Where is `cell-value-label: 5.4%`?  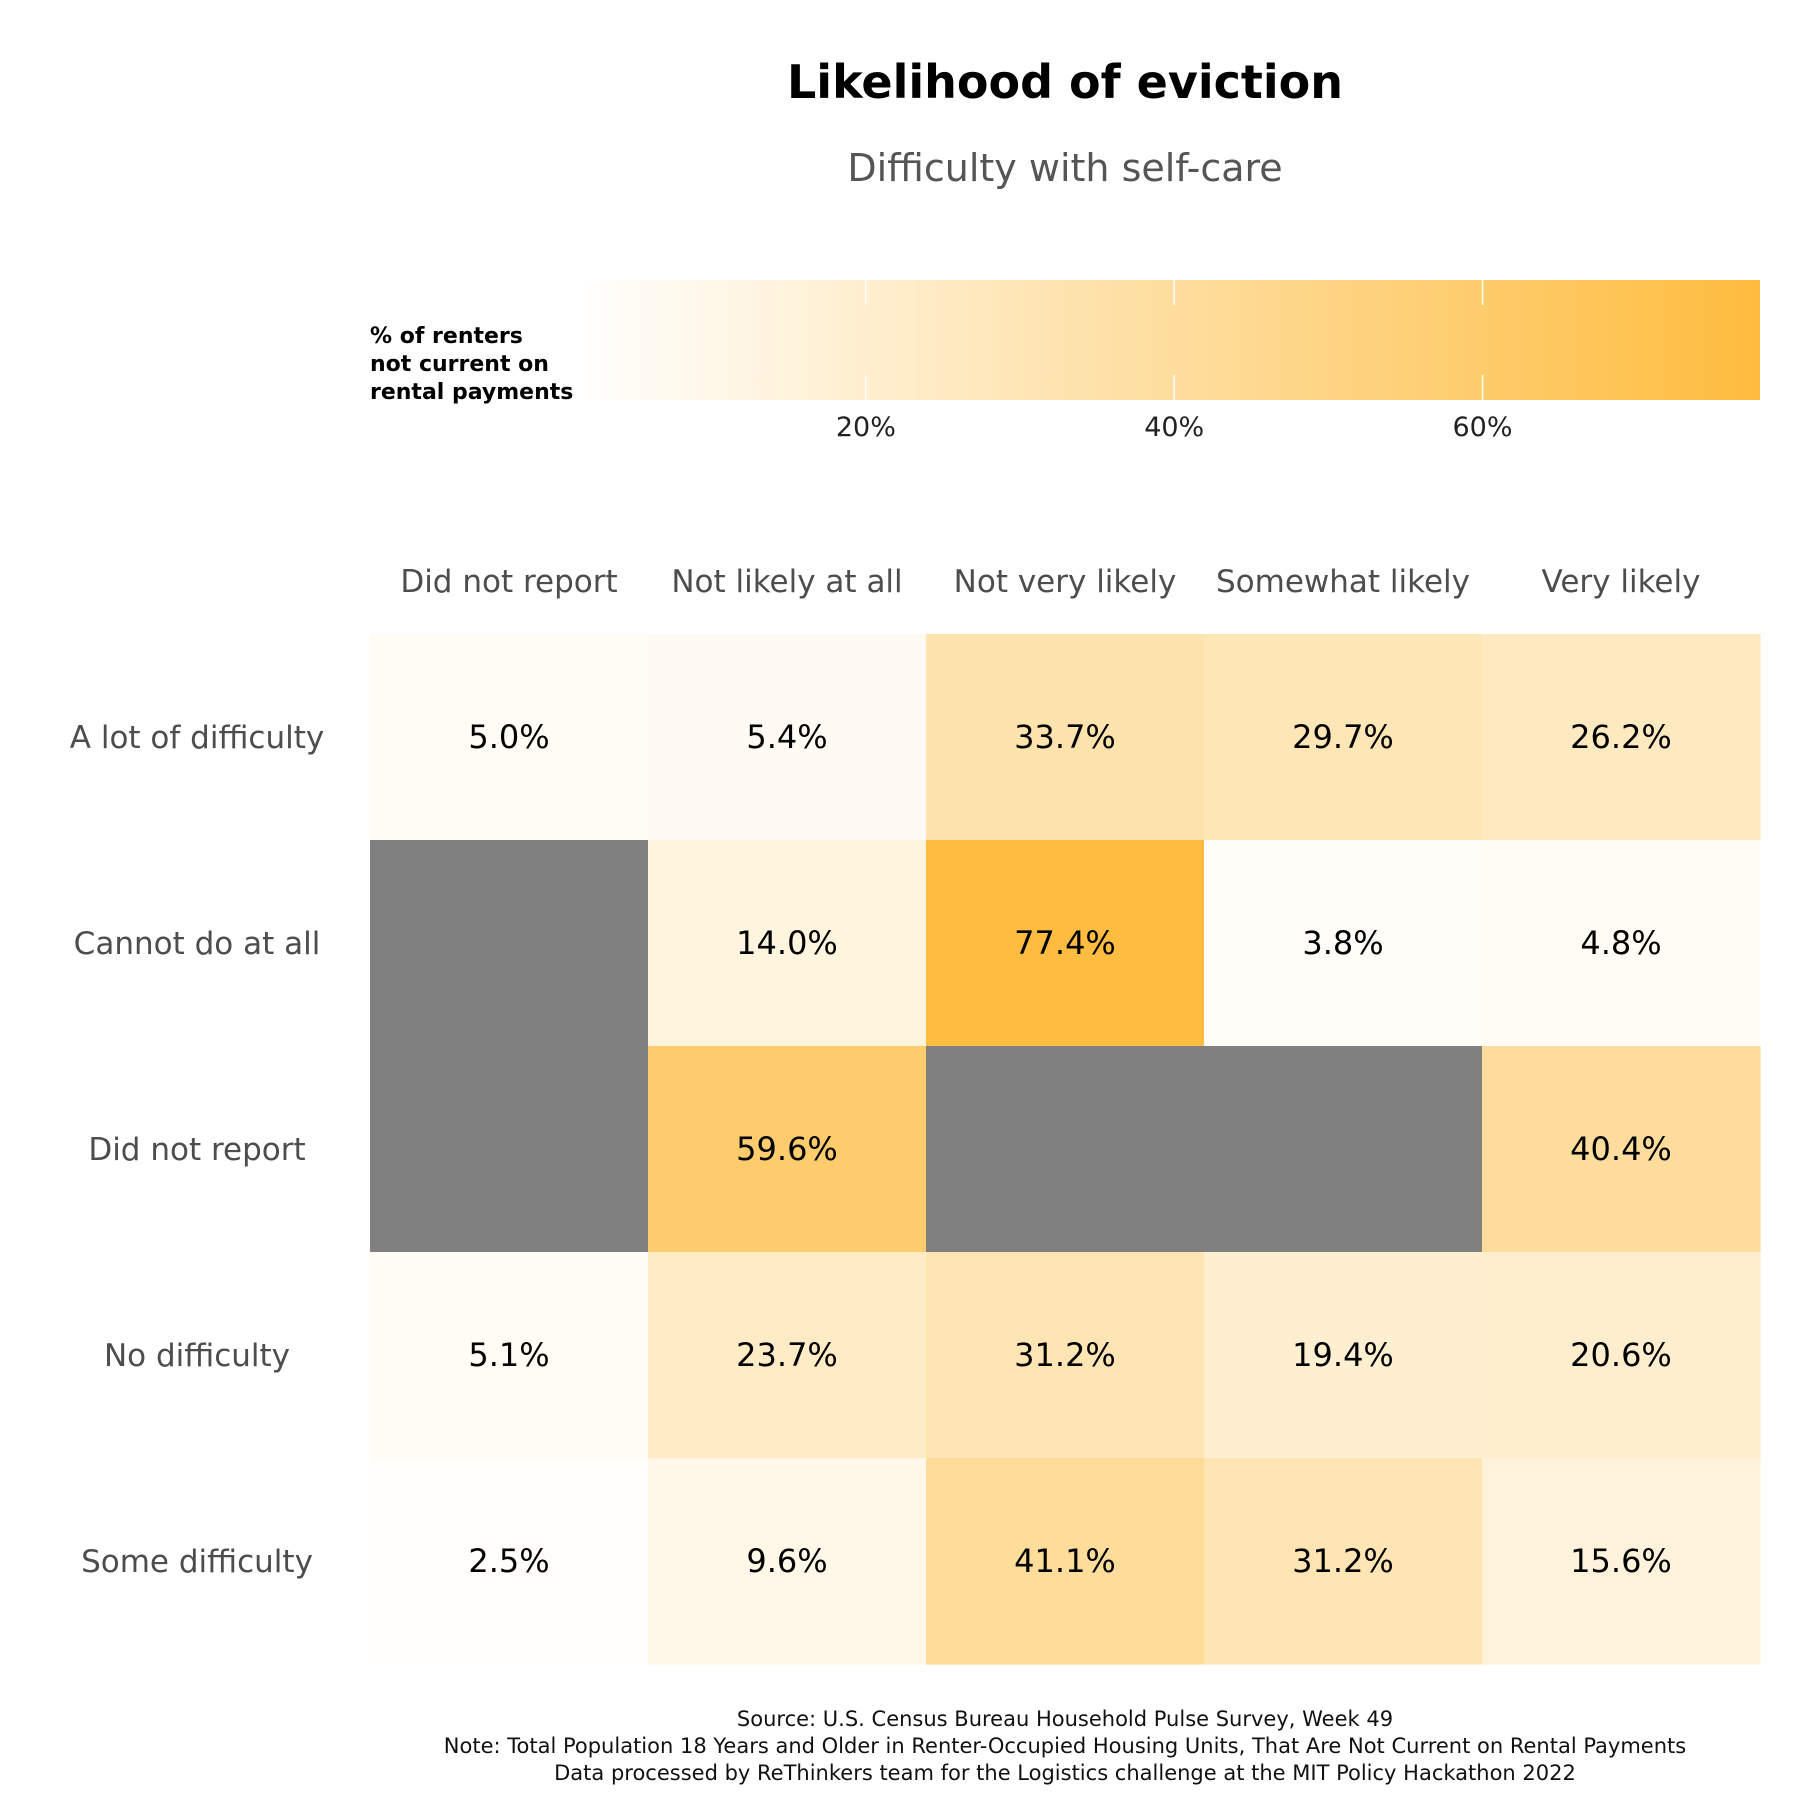 cell-value-label: 5.4% is located at coordinates (786, 737).